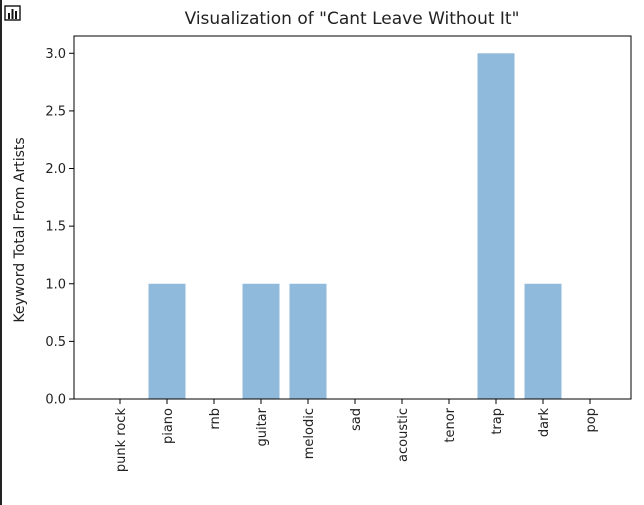 Image resolution: width=644 pixels, height=505 pixels. Describe the element at coordinates (543, 341) in the screenshot. I see `bar-dark` at that location.